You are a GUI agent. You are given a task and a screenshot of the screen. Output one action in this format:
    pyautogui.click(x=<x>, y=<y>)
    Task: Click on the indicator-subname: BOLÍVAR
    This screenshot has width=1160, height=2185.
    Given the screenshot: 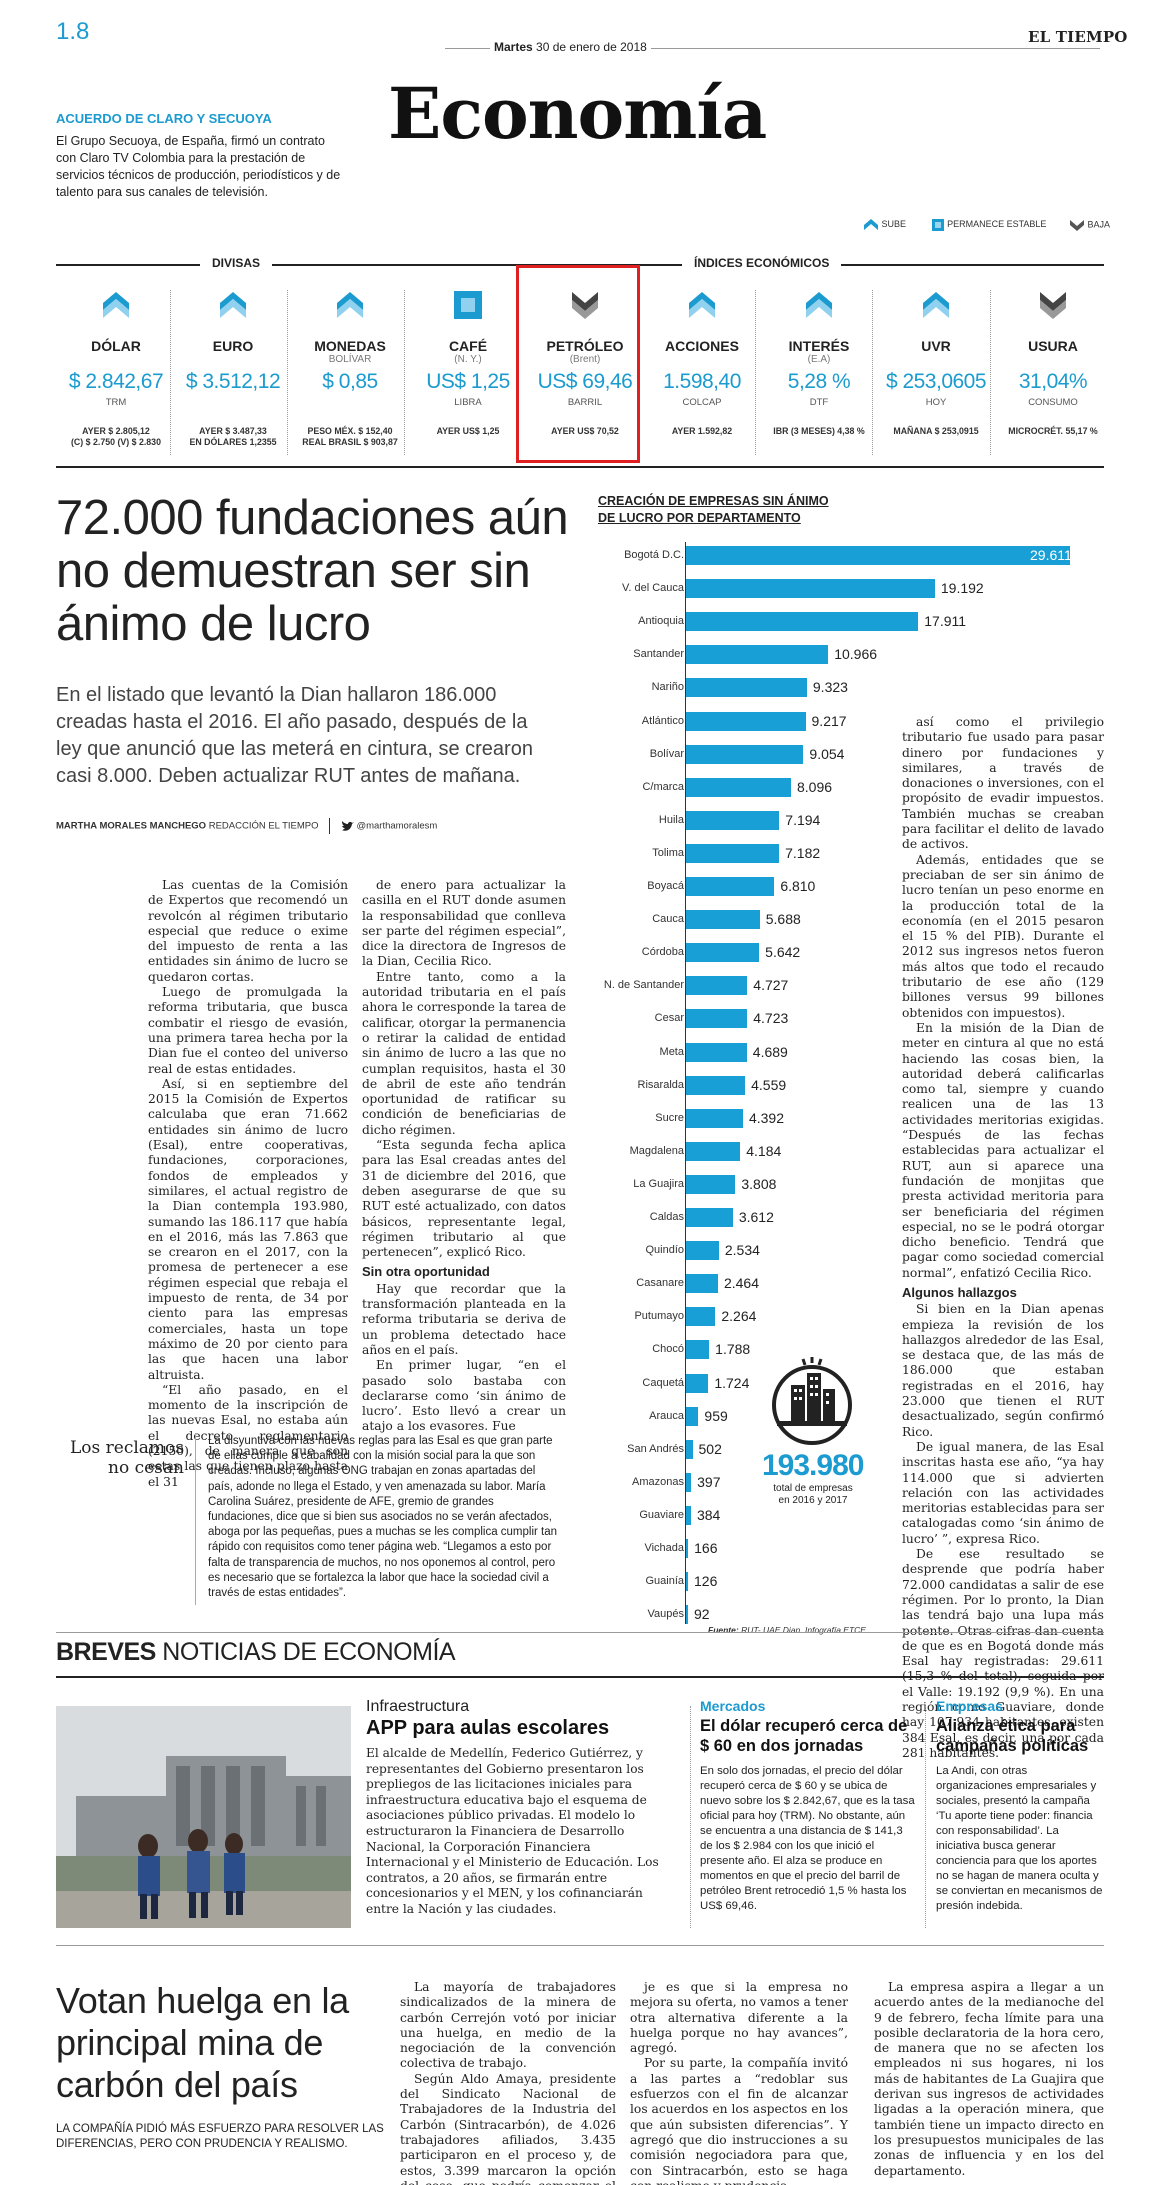 What is the action you would take?
    pyautogui.click(x=350, y=359)
    